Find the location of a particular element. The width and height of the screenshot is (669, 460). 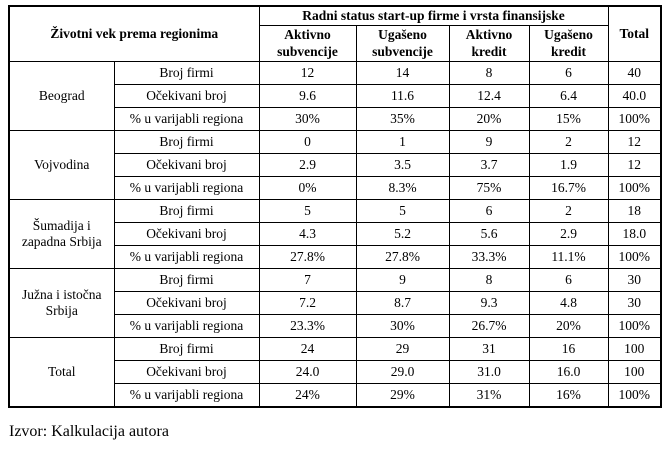

value-cell: 12 is located at coordinates (307, 73).